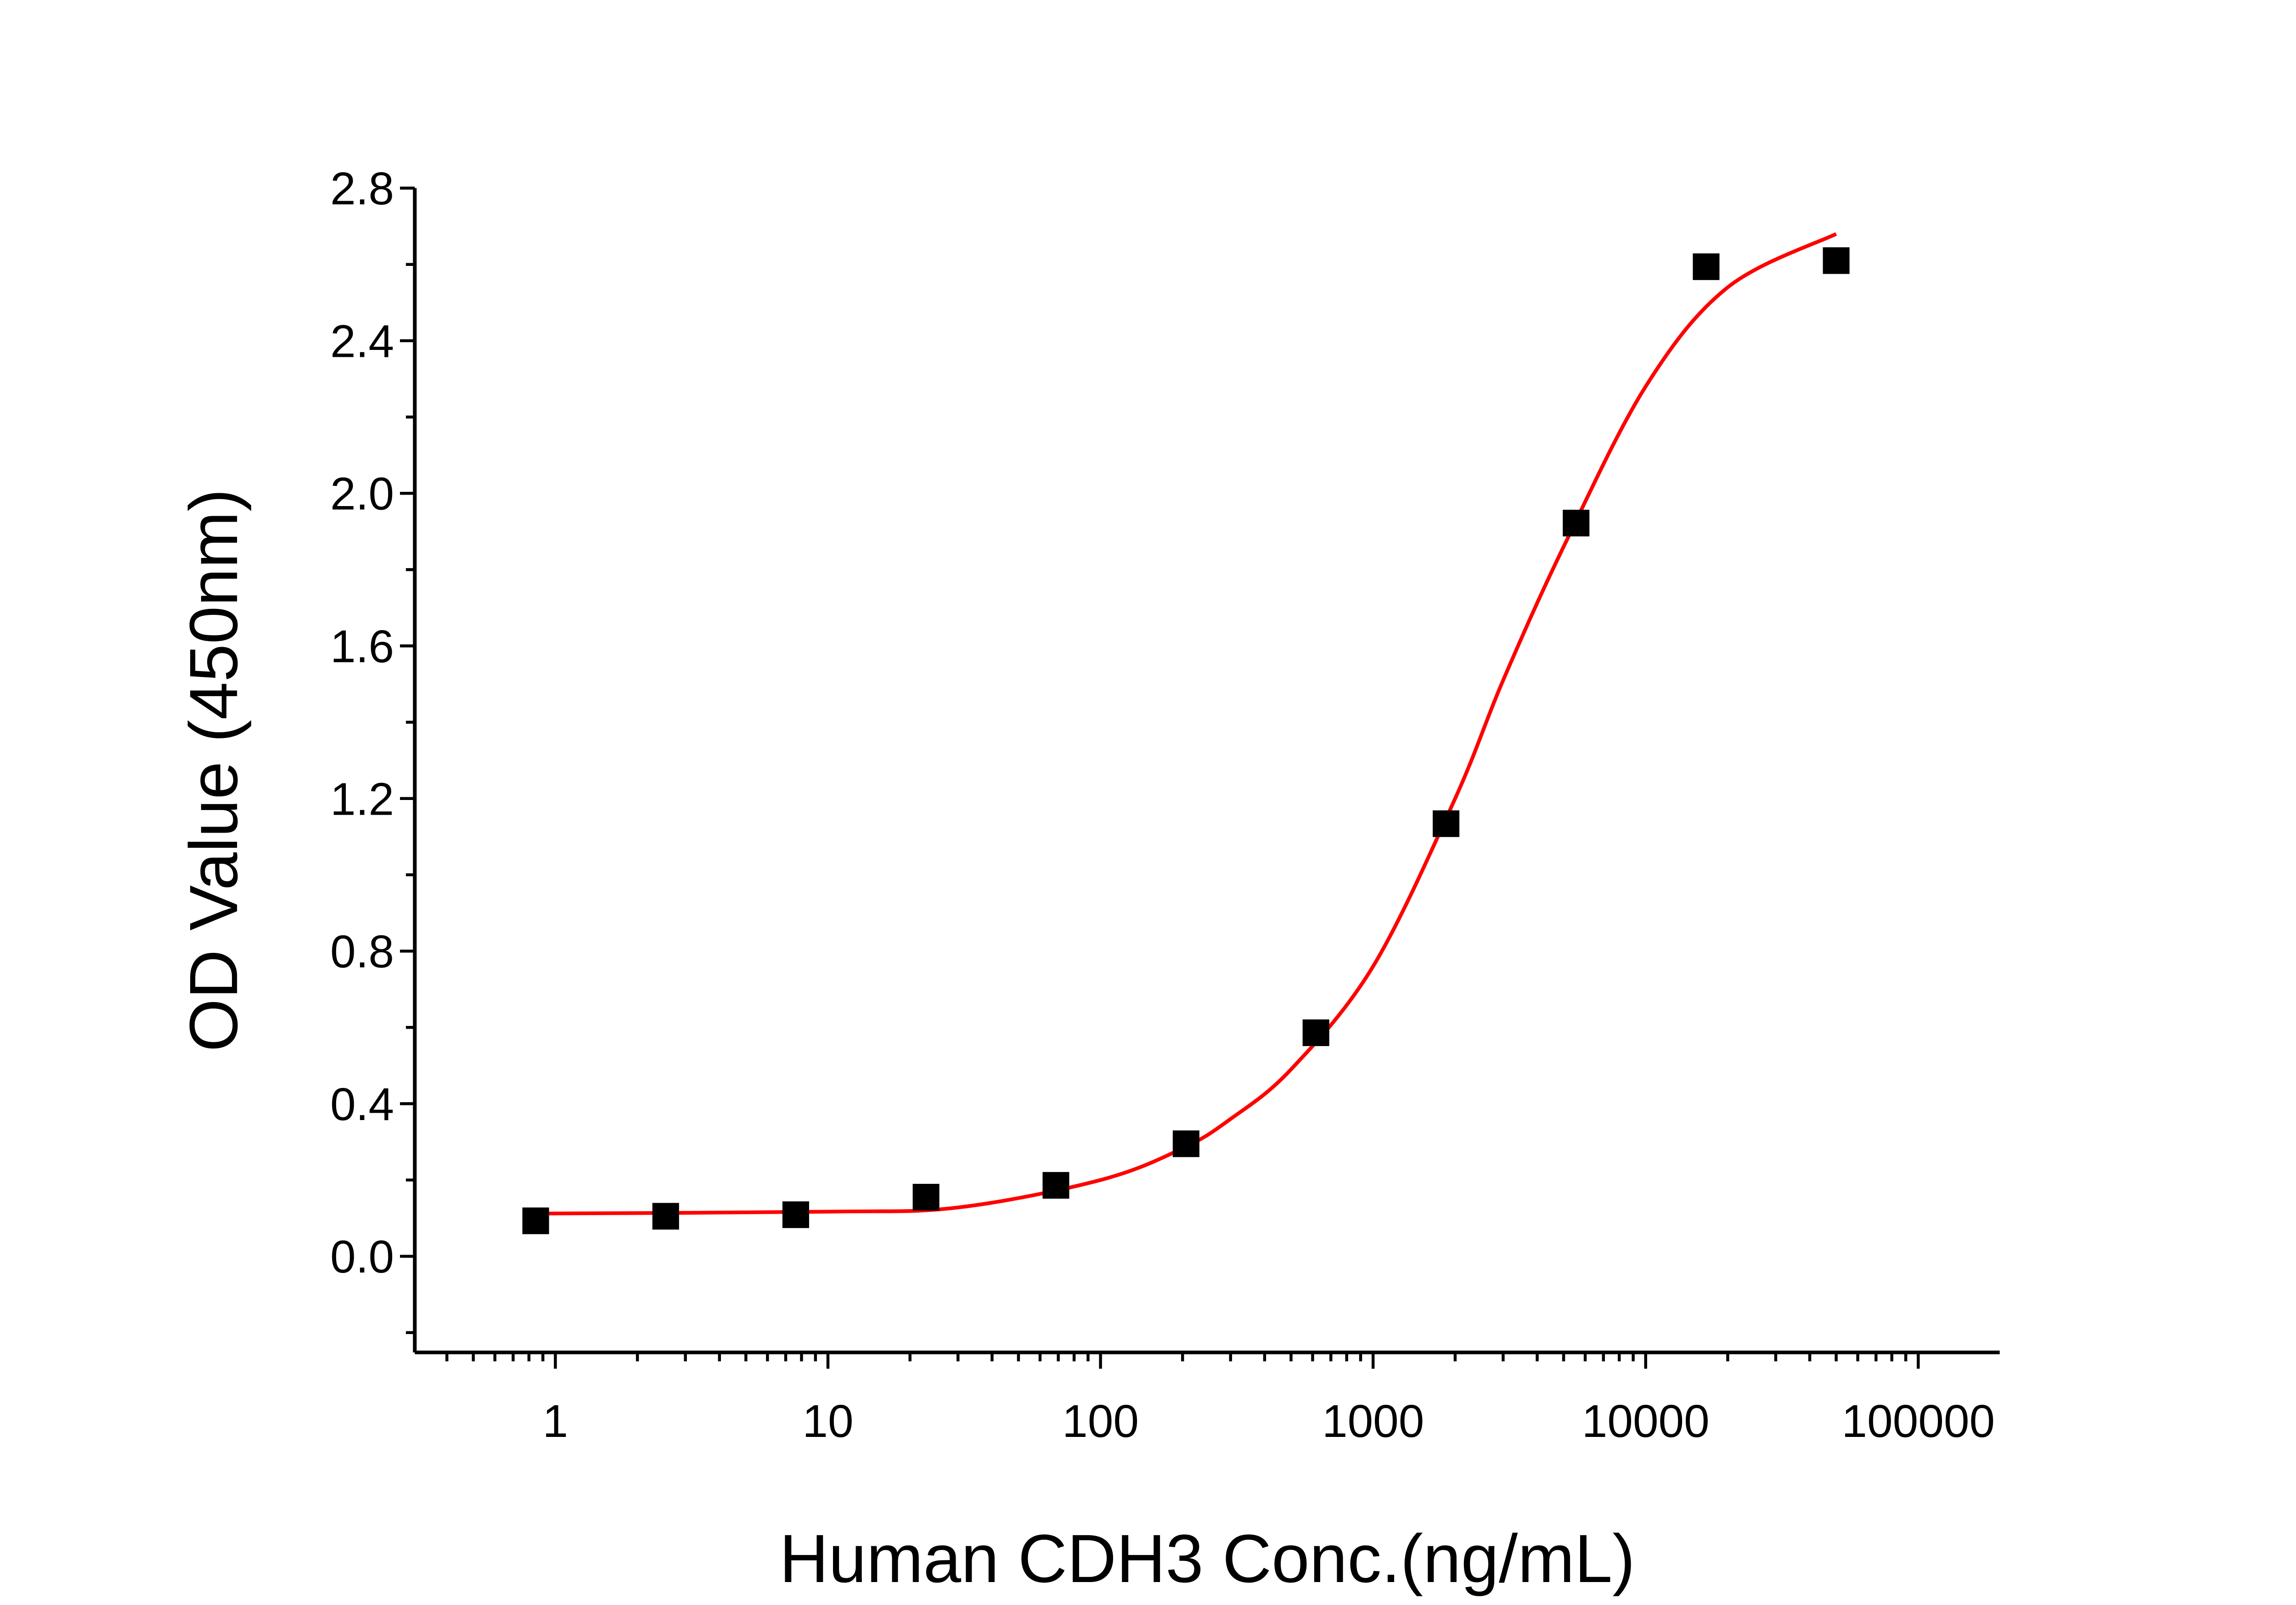 The height and width of the screenshot is (1605, 2296). What do you see at coordinates (362, 1257) in the screenshot?
I see `y-tick-label: 0.0` at bounding box center [362, 1257].